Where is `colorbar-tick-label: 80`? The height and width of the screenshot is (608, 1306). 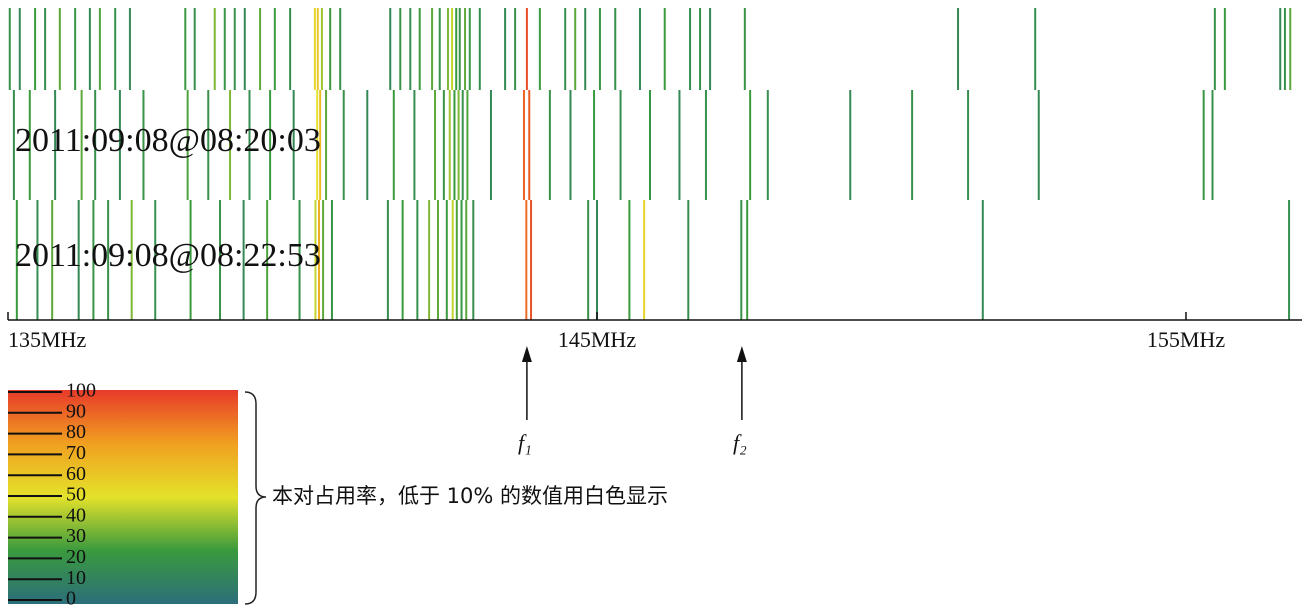
colorbar-tick-label: 80 is located at coordinates (76, 432).